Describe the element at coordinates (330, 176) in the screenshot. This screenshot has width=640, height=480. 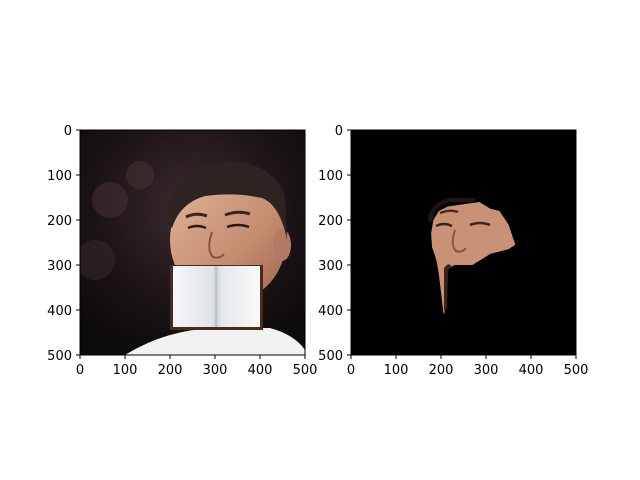
I see `right-ytick-label: 100` at that location.